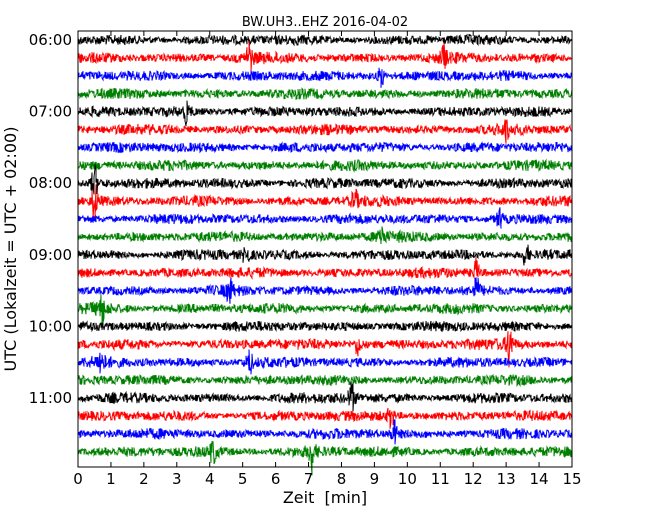 The image size is (650, 520). Describe the element at coordinates (407, 479) in the screenshot. I see `x-tick-label: 10` at that location.